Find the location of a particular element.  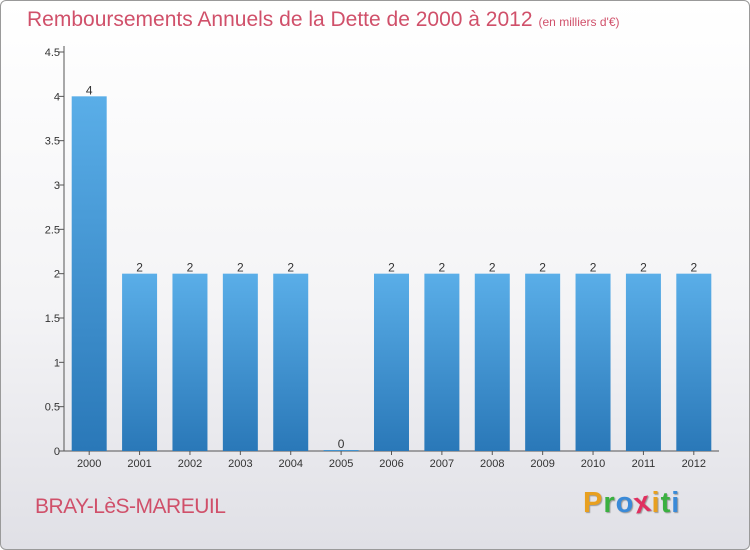

x-tick-label: 2012 is located at coordinates (694, 464).